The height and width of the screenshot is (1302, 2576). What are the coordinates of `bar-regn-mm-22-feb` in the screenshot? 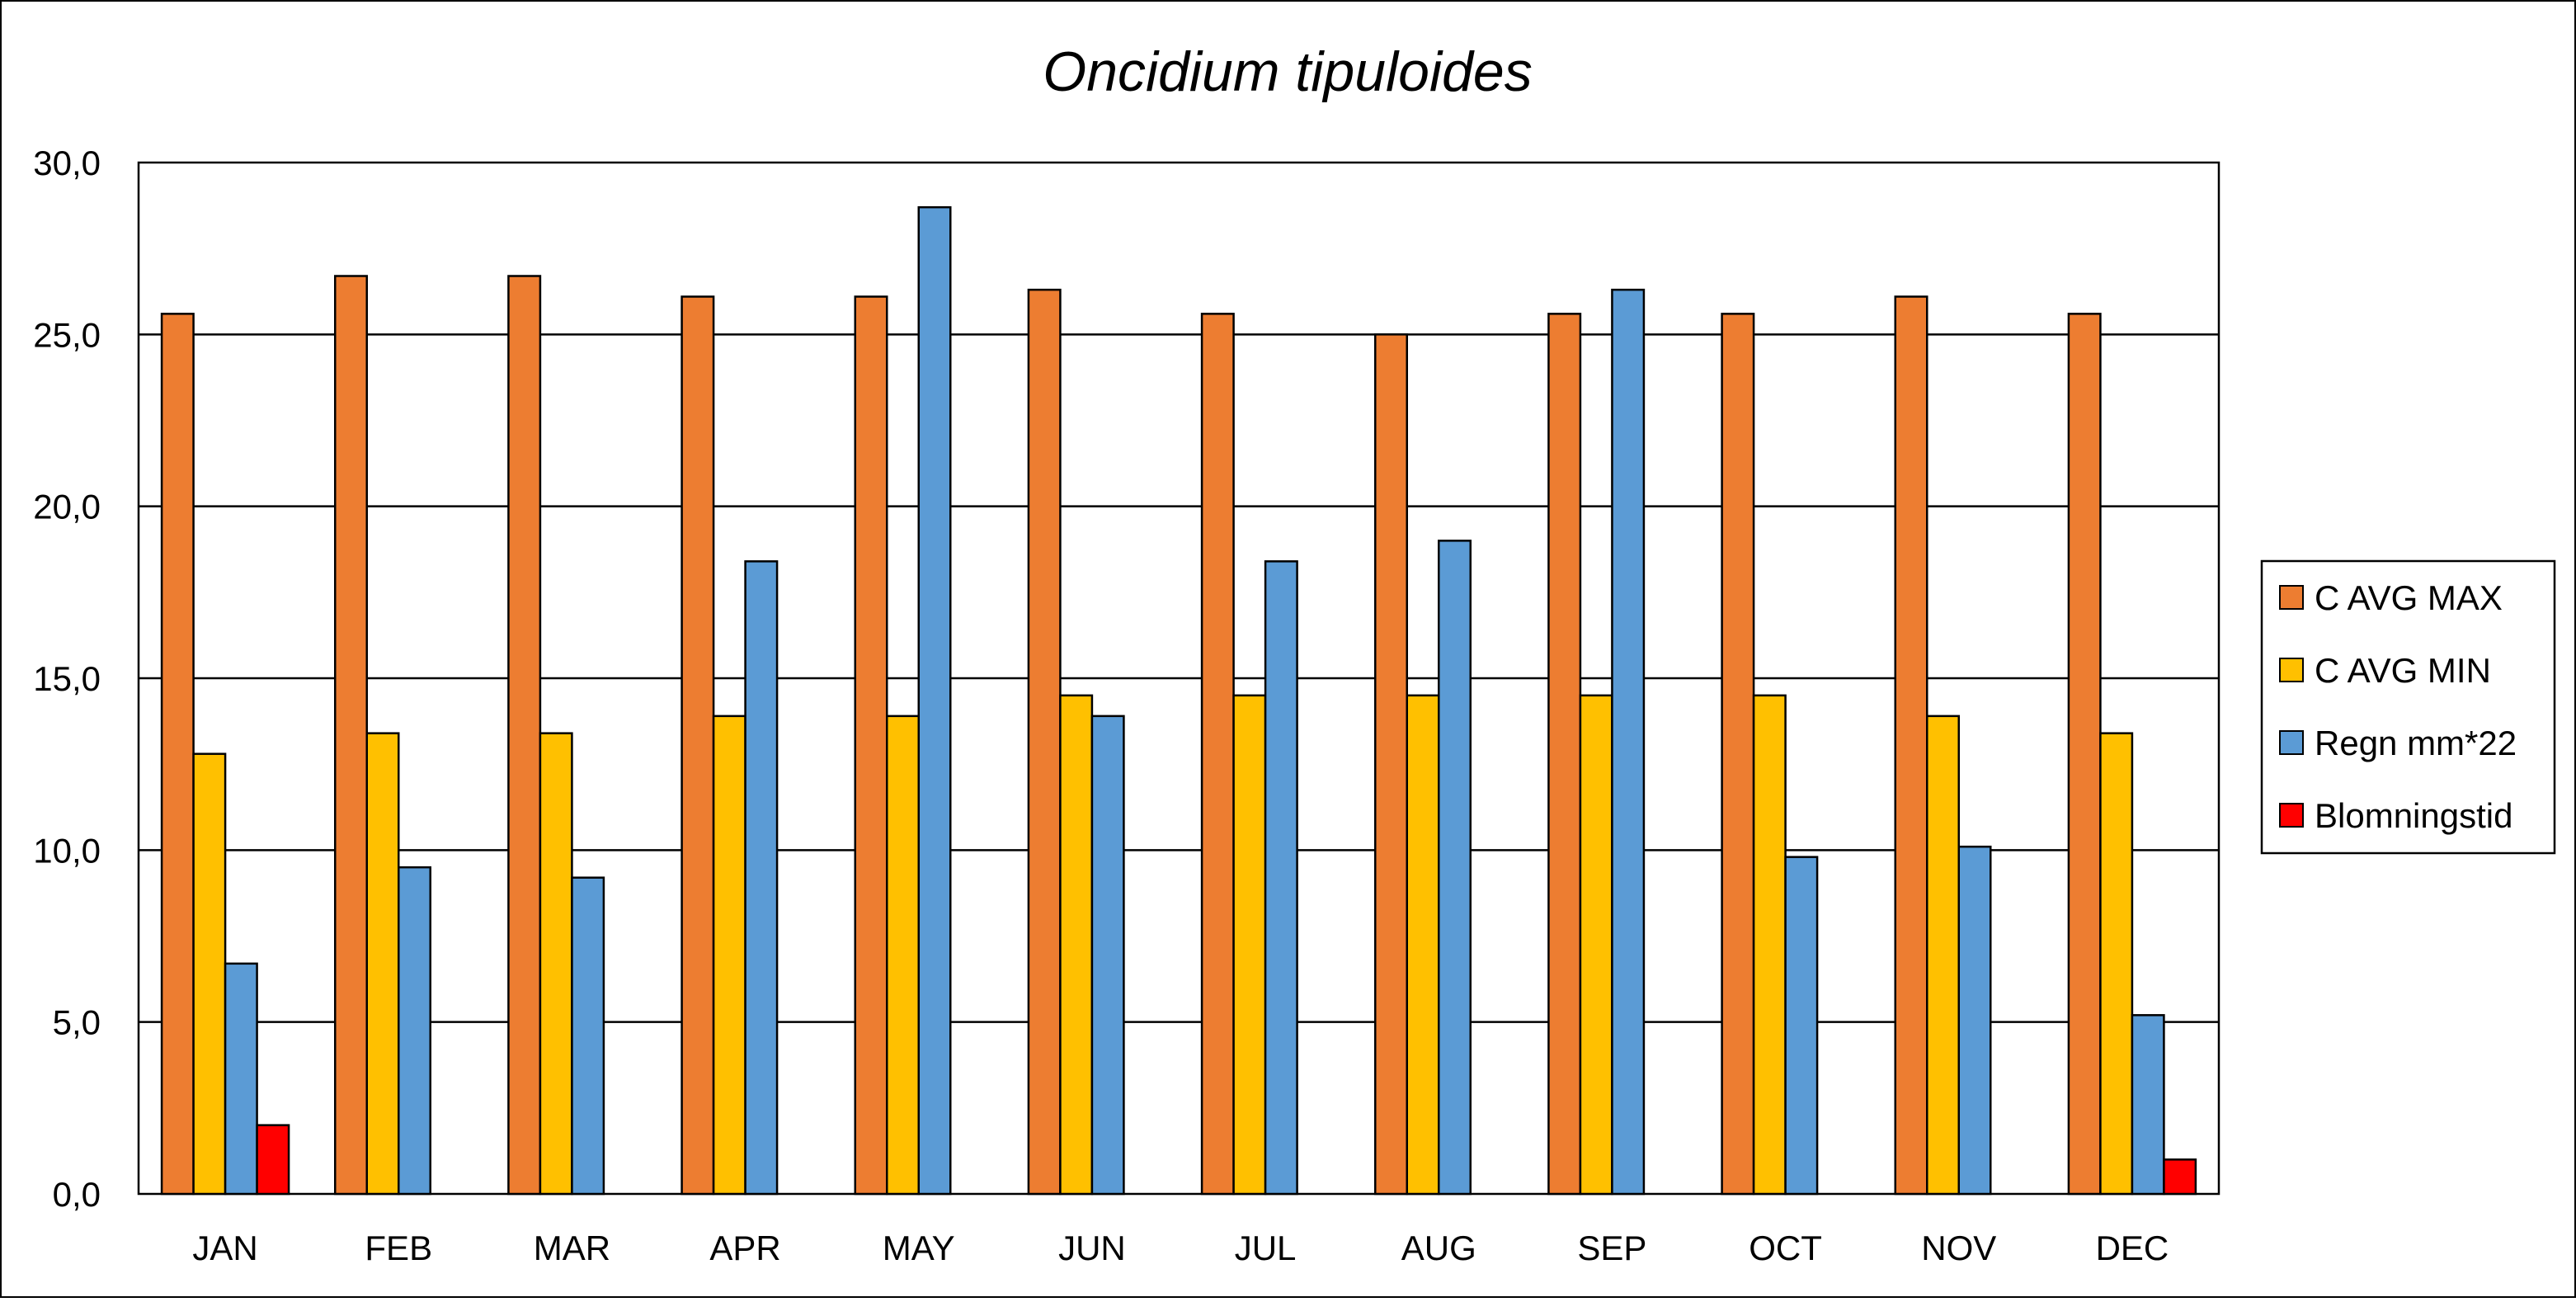 It's located at (414, 1031).